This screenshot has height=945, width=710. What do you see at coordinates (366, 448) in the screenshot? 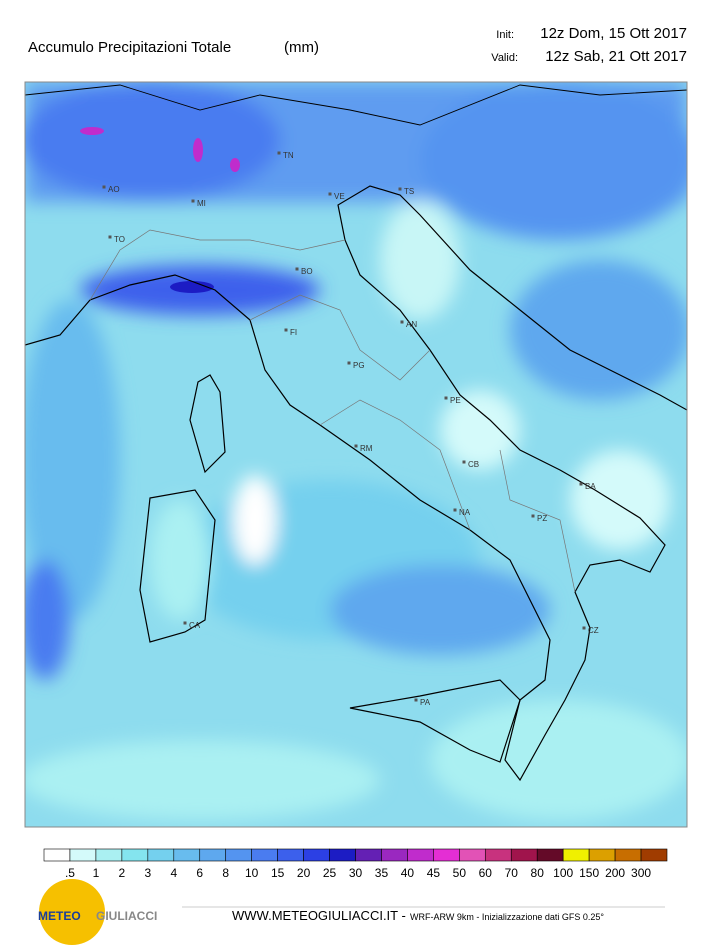
I see `city-label: RM` at bounding box center [366, 448].